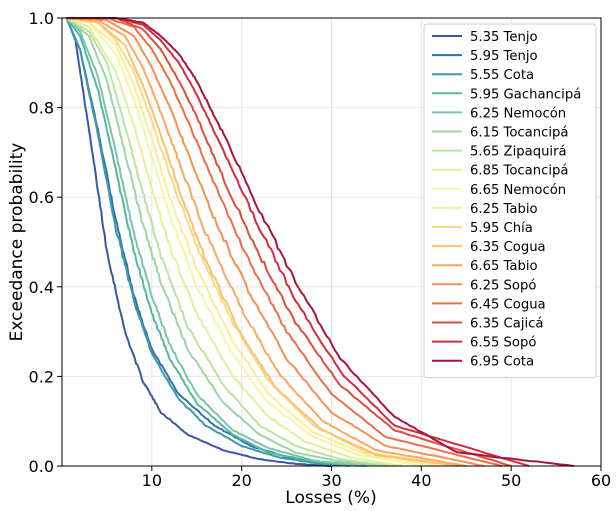 This screenshot has width=616, height=511. What do you see at coordinates (508, 247) in the screenshot?
I see `legend-label-11: 6.35 Cogua` at bounding box center [508, 247].